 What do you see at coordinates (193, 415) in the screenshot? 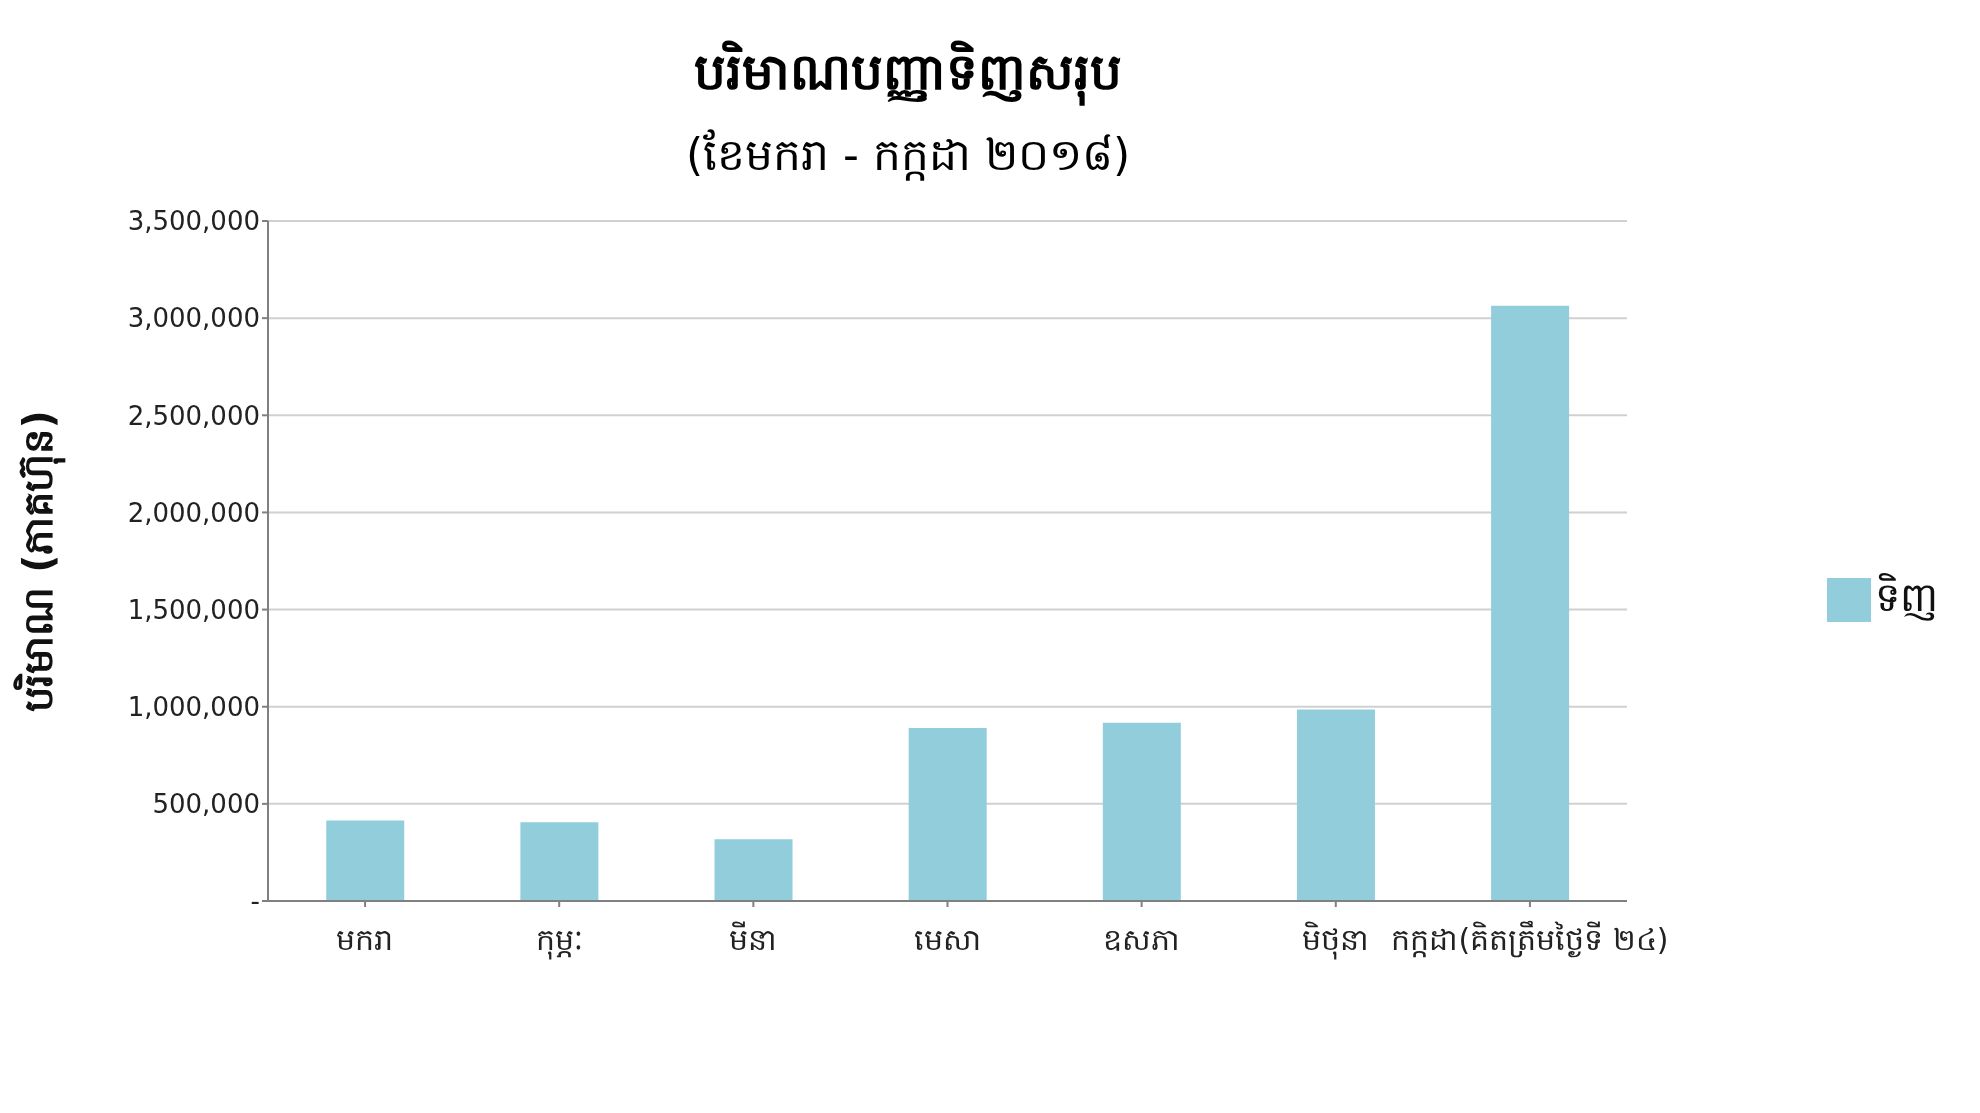
I see `y-tick-label: 2,500,000` at bounding box center [193, 415].